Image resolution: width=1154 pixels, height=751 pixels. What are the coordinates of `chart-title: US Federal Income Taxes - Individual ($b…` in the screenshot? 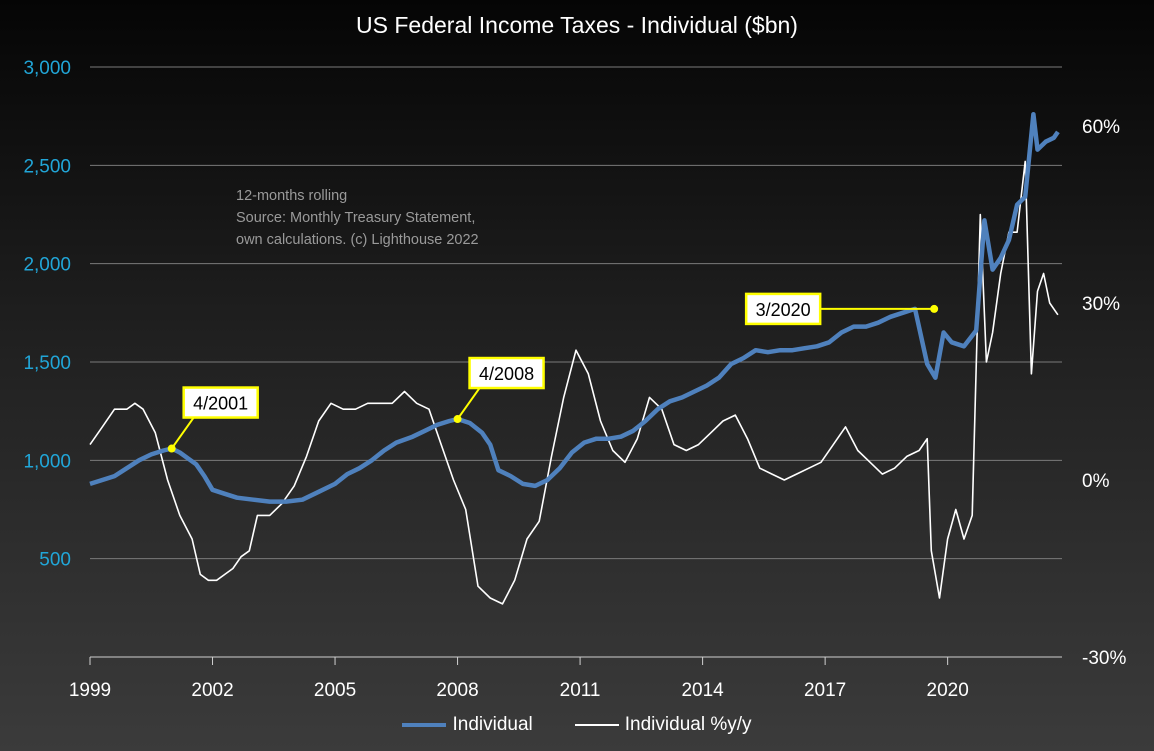 It's located at (577, 25).